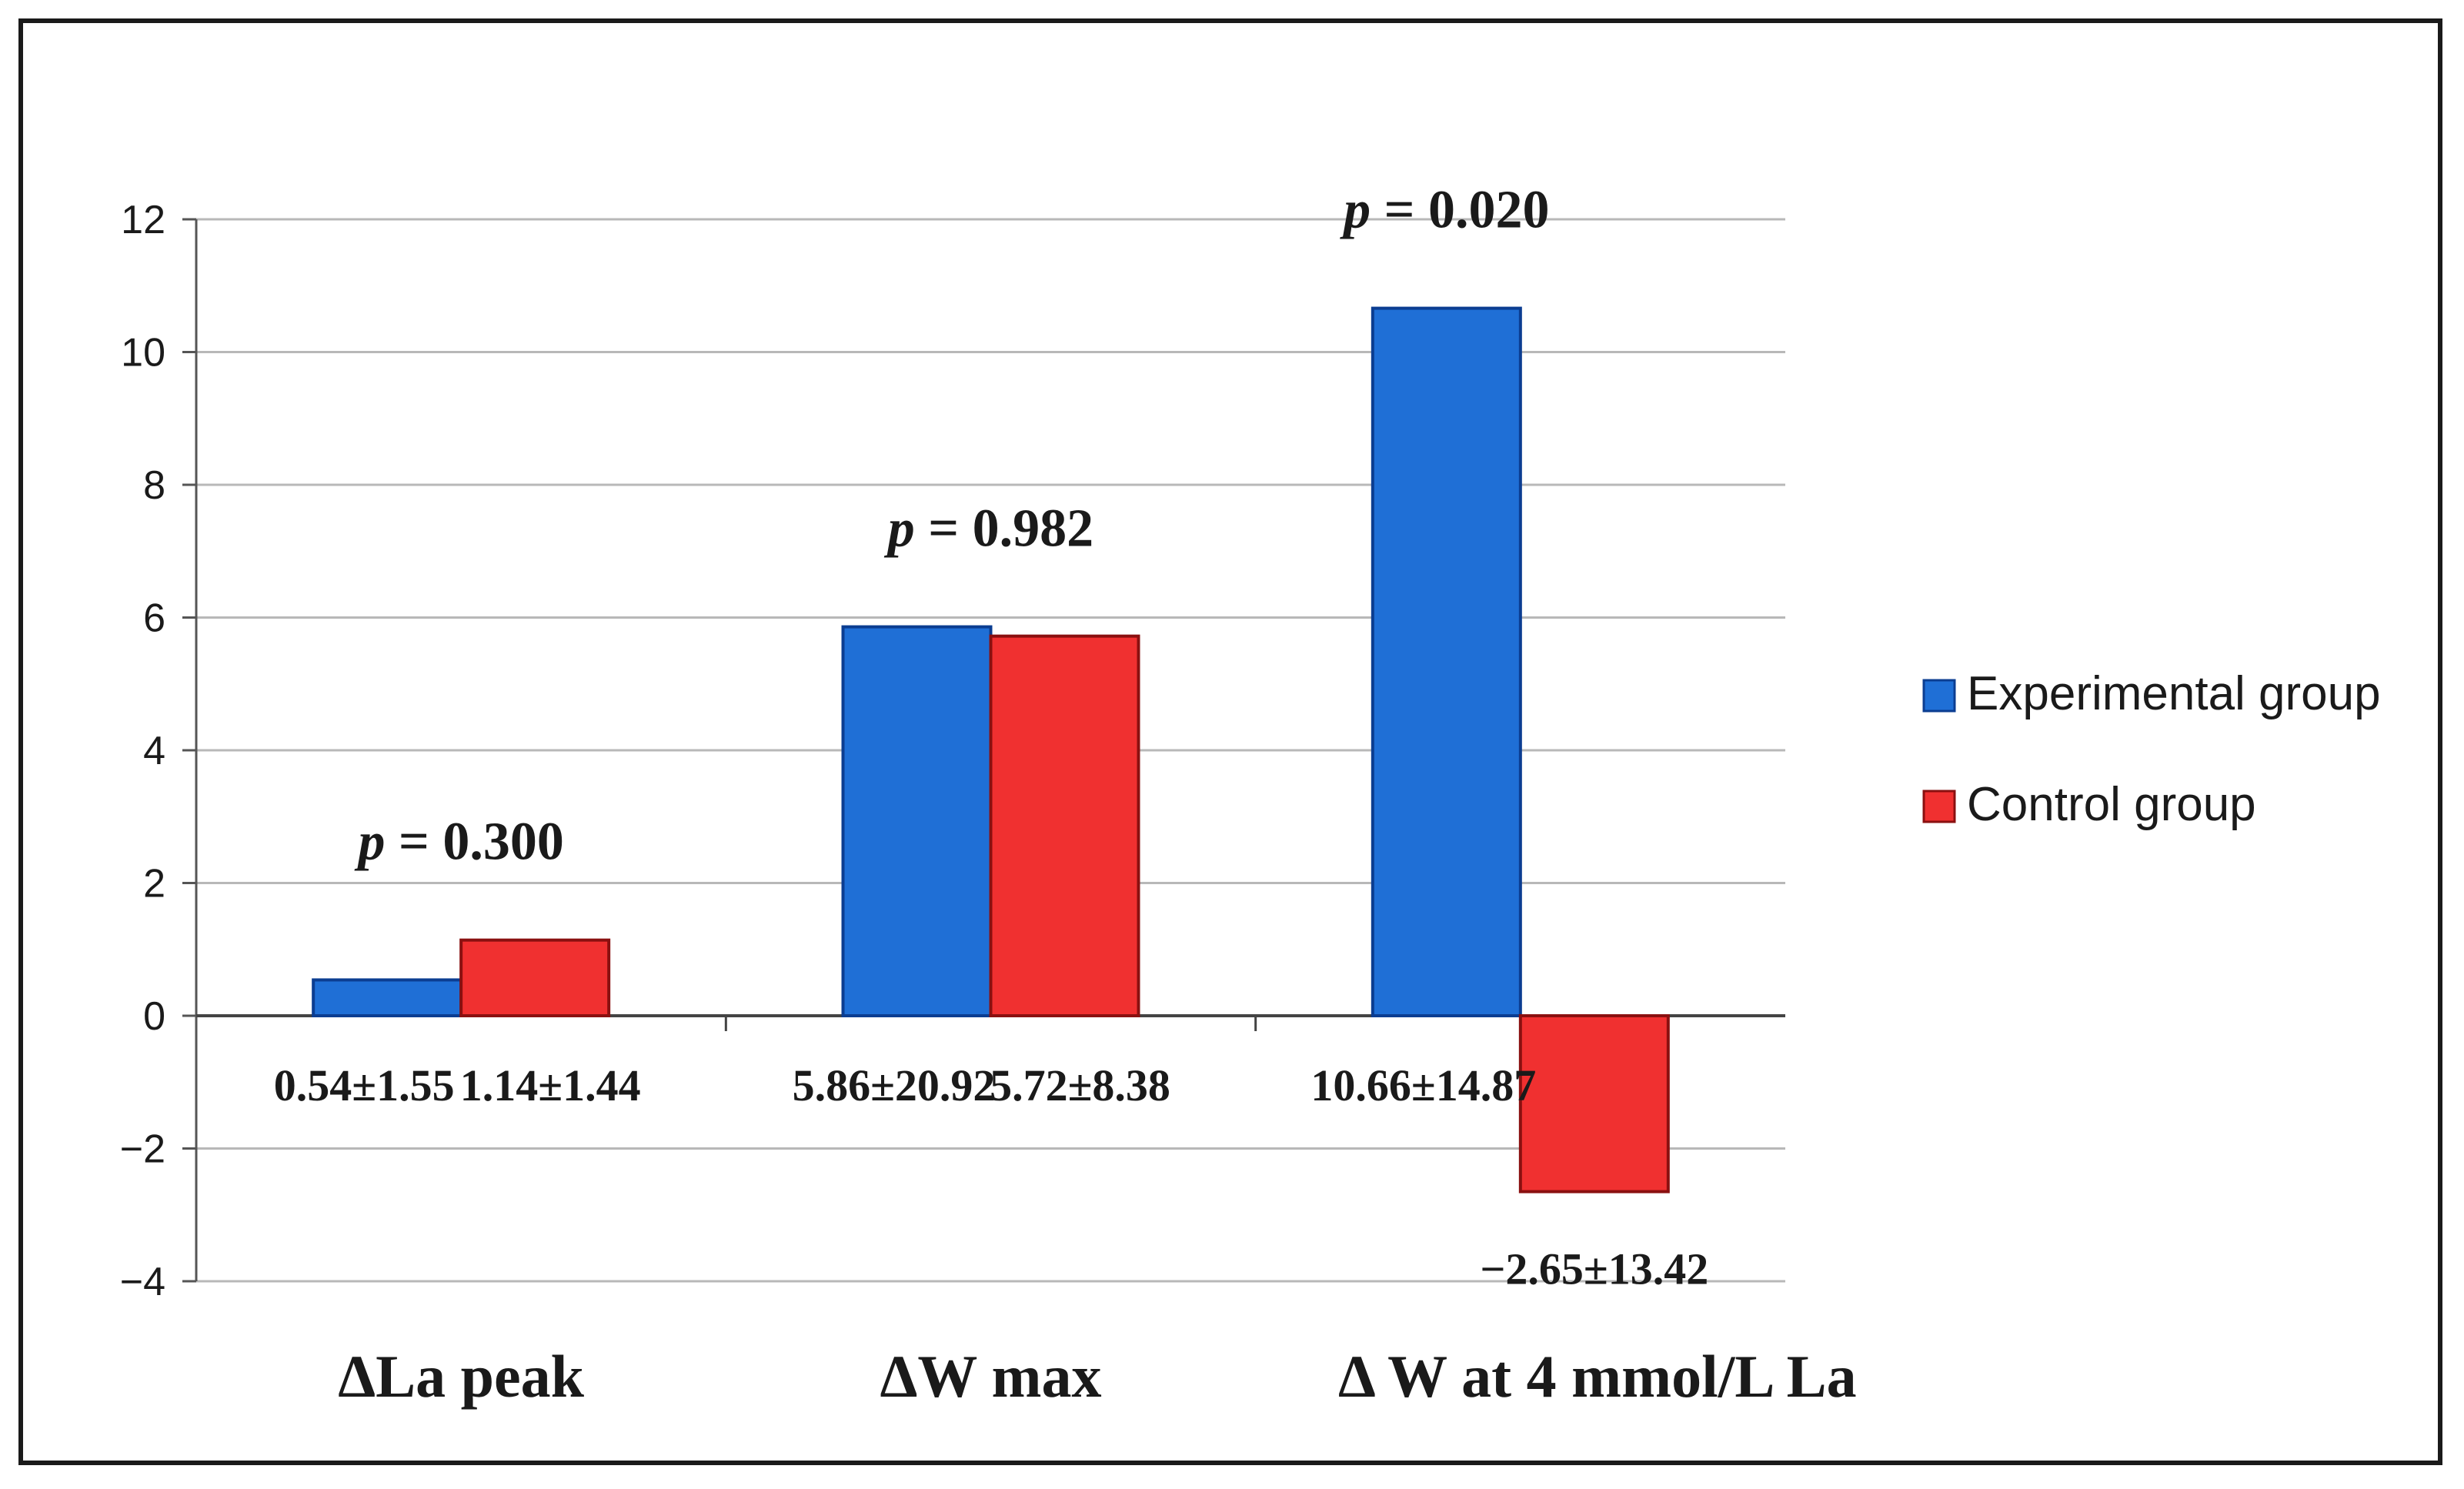 The height and width of the screenshot is (1489, 2464). What do you see at coordinates (2151, 749) in the screenshot?
I see `legend: Experimental group Control group` at bounding box center [2151, 749].